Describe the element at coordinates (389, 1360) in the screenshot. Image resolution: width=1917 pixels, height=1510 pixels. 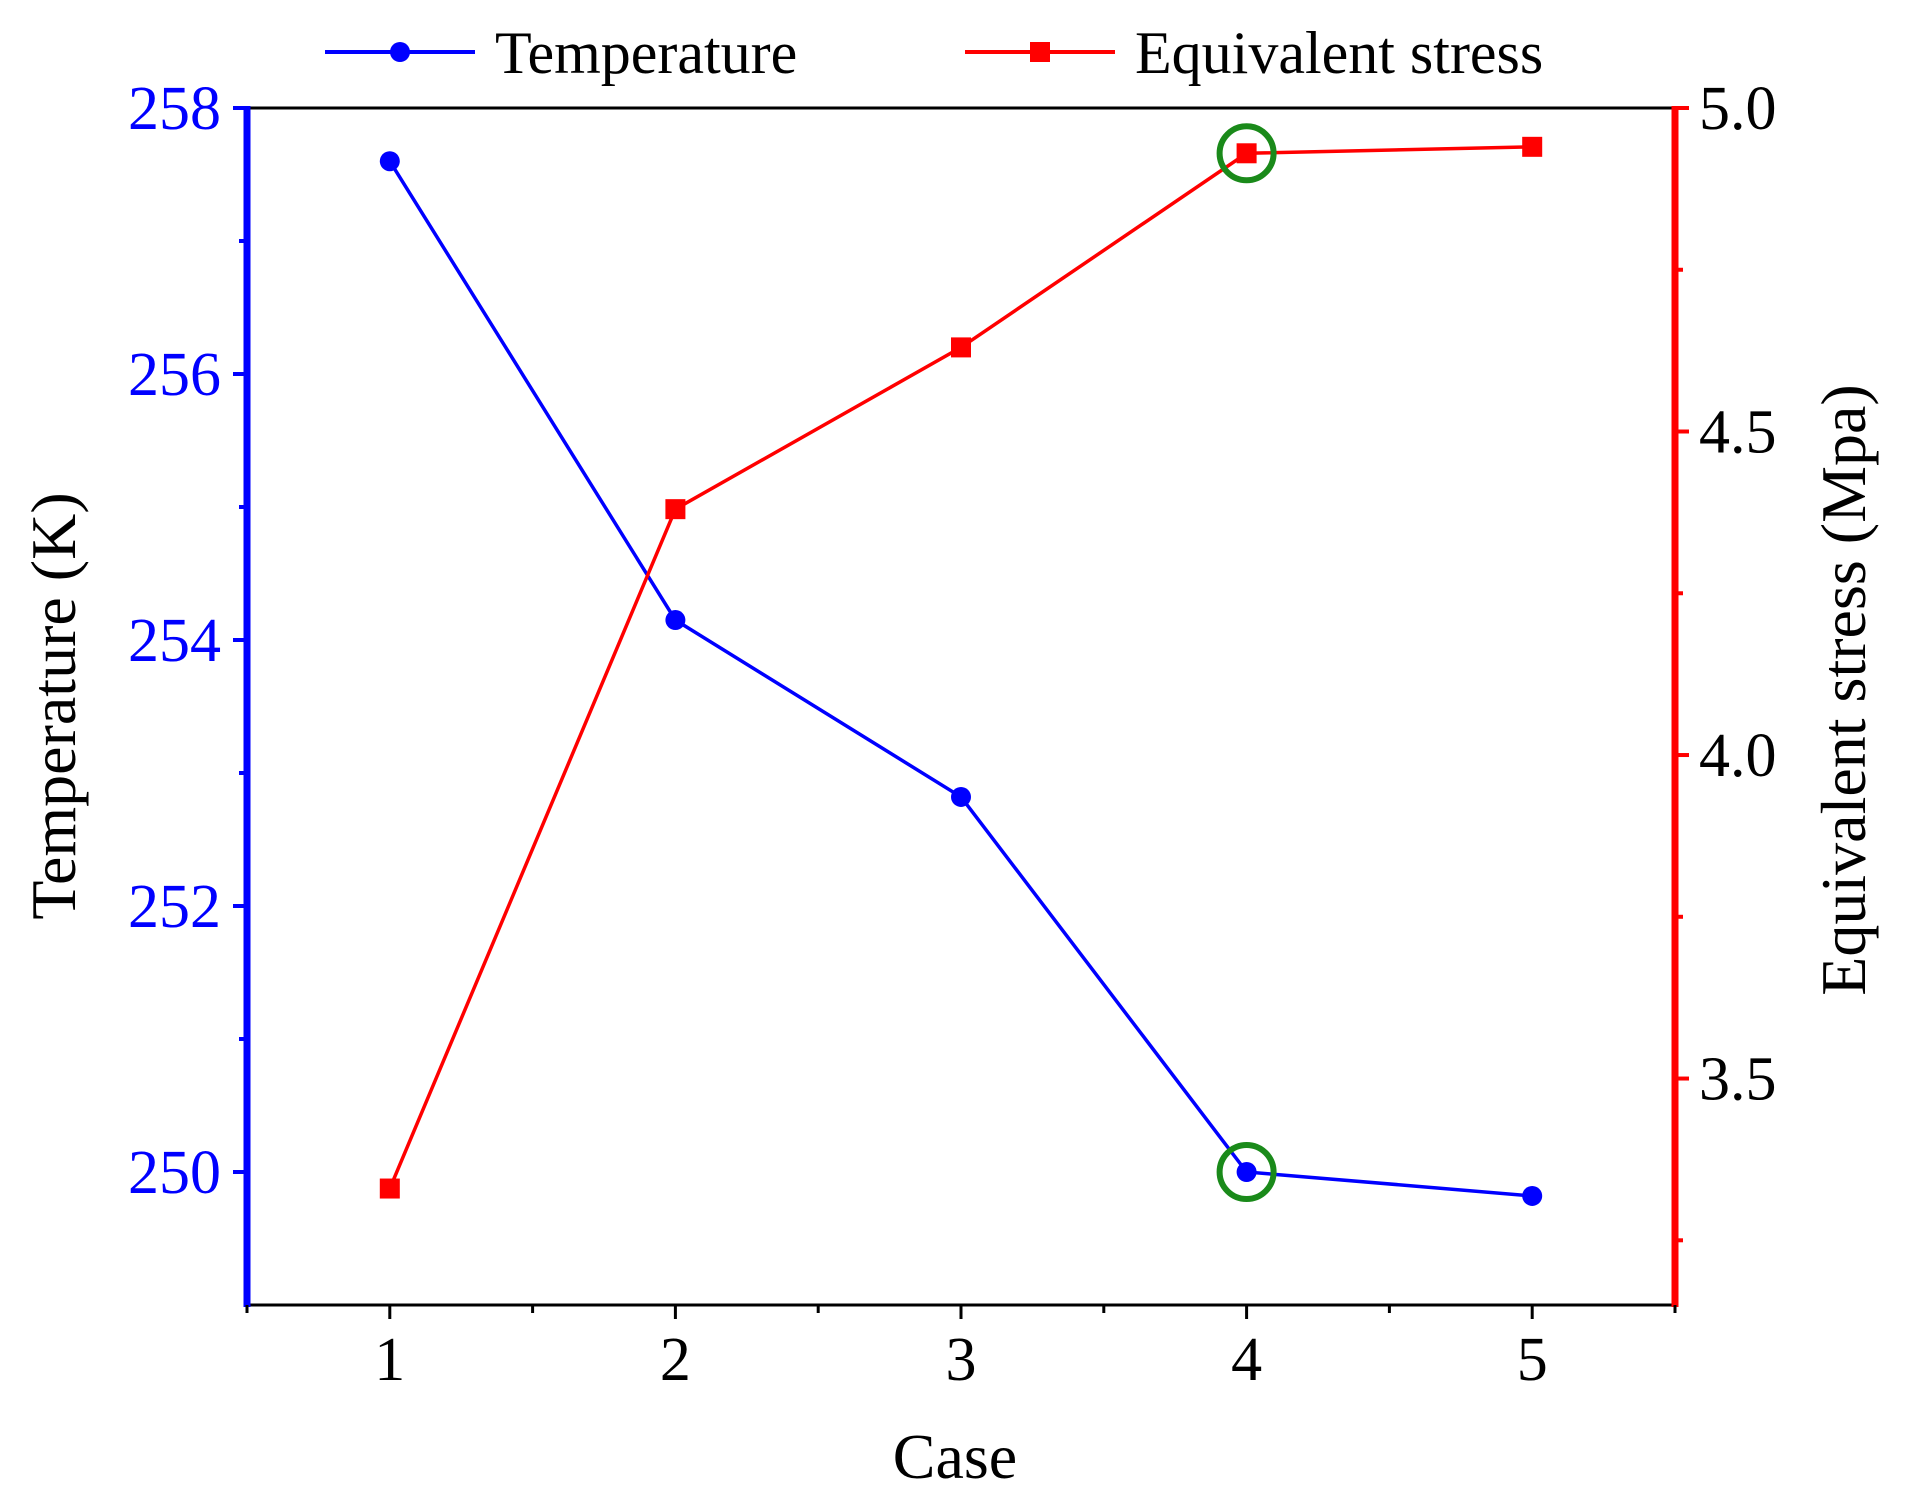
I see `x-tick-label: 1` at that location.